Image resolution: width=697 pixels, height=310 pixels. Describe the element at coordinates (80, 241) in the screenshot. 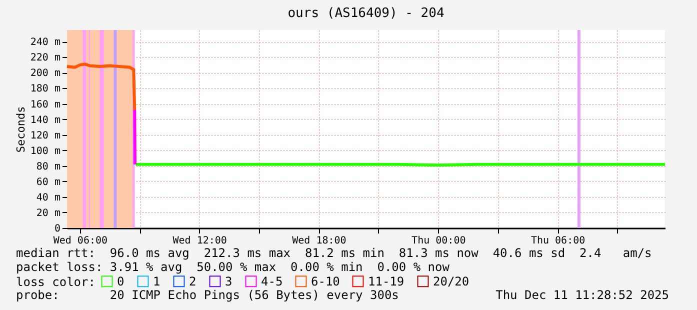

I see `x-tick-label: Wed 06:00` at that location.